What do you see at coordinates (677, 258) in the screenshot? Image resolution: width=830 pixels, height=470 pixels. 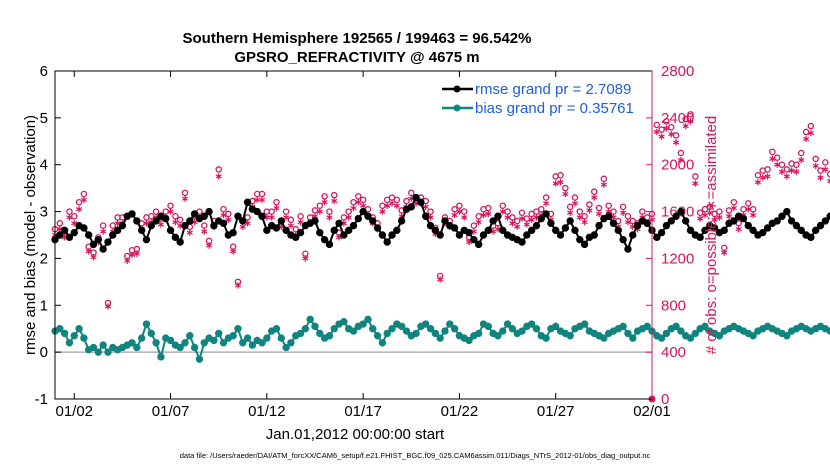 I see `right-tick-label: 1200` at bounding box center [677, 258].